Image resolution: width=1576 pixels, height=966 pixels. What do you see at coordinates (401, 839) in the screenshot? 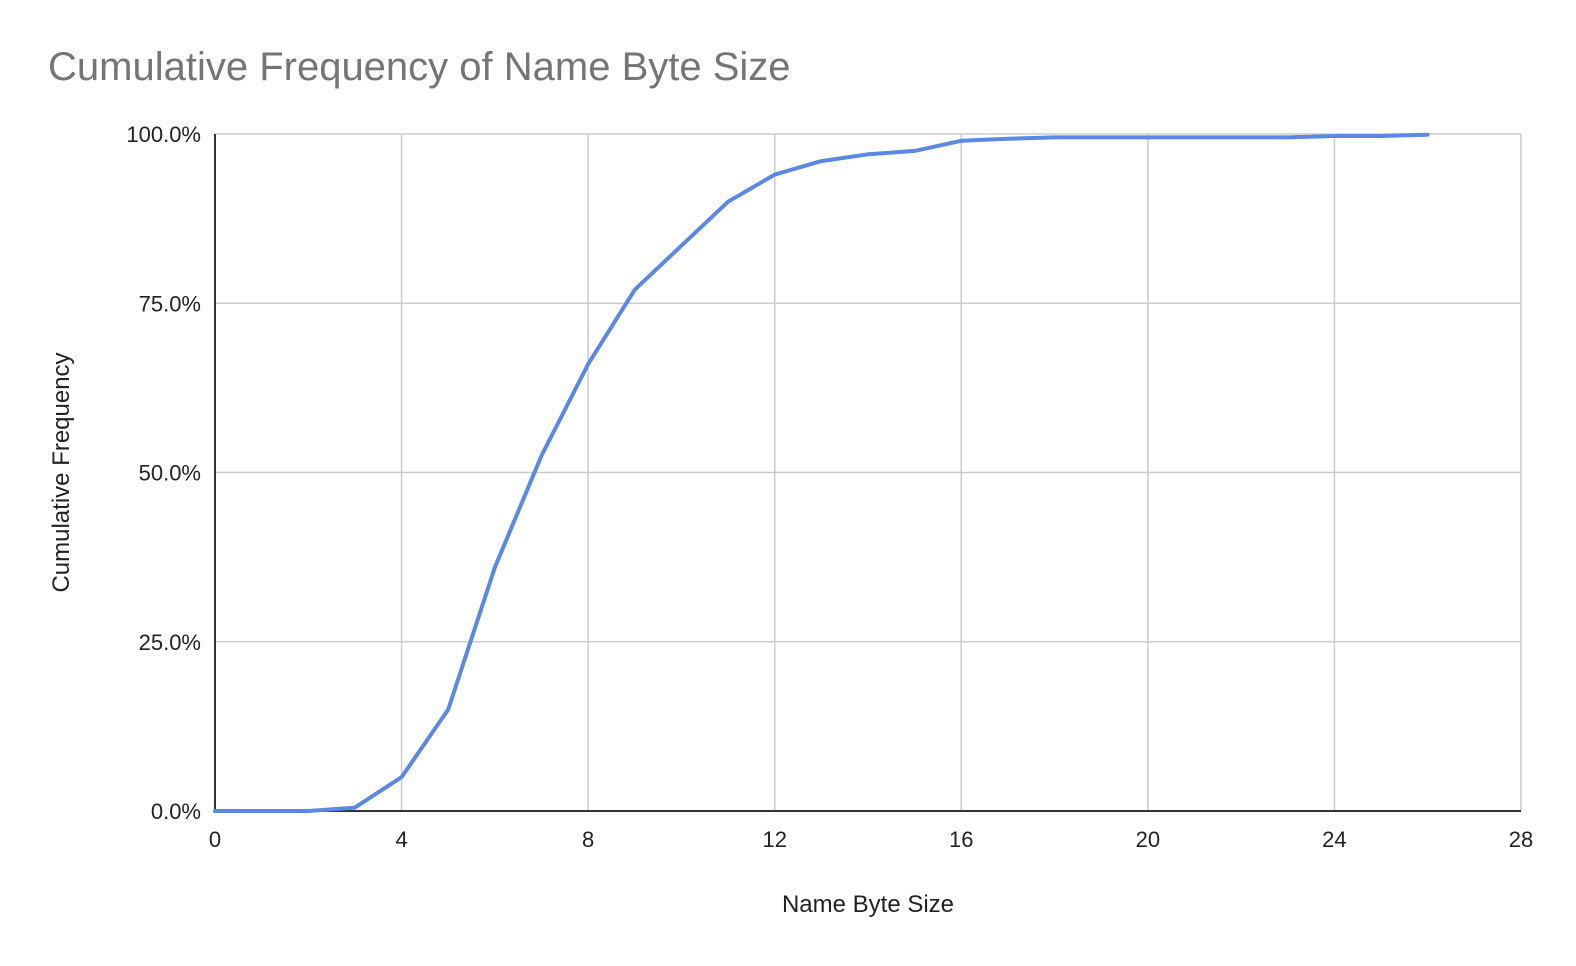
I see `x-tick-label: 4` at bounding box center [401, 839].